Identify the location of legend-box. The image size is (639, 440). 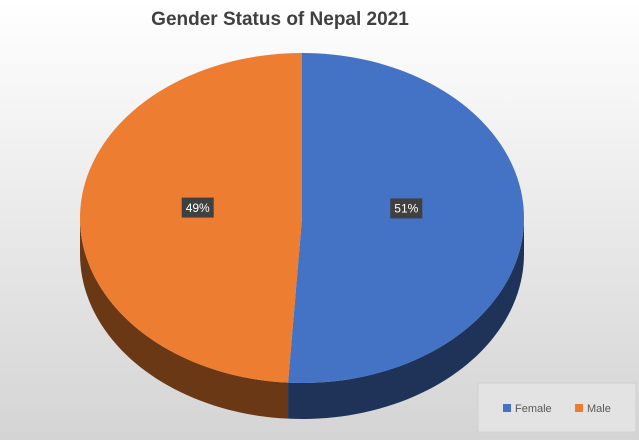
(557, 407).